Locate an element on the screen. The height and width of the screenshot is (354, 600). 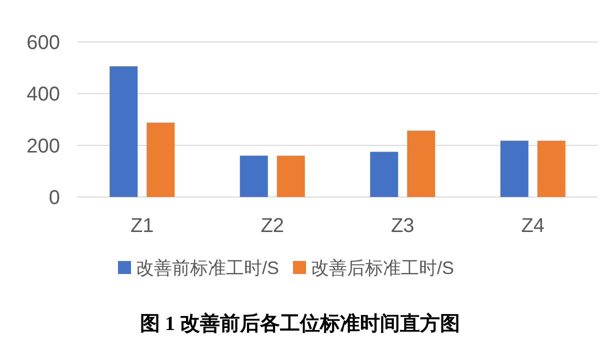
x-tick-label: Z2 is located at coordinates (272, 226).